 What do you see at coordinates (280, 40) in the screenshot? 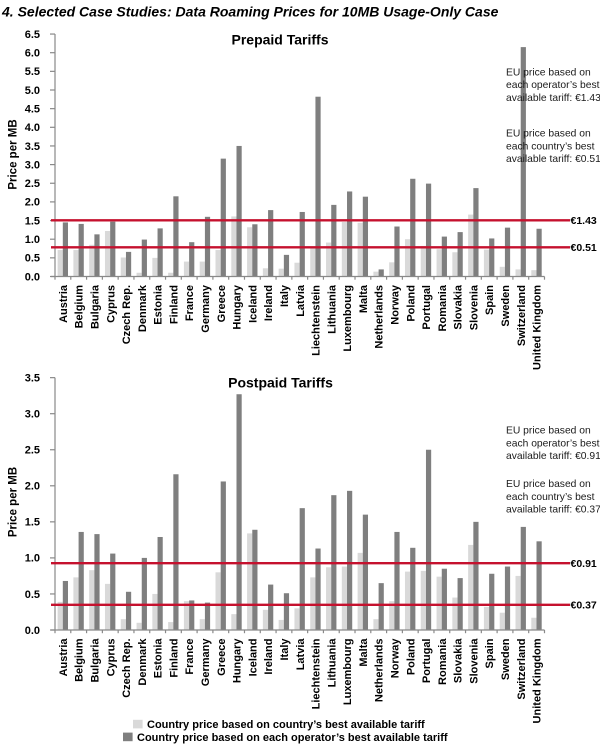
I see `svg-text: Prepaid Tariffs` at bounding box center [280, 40].